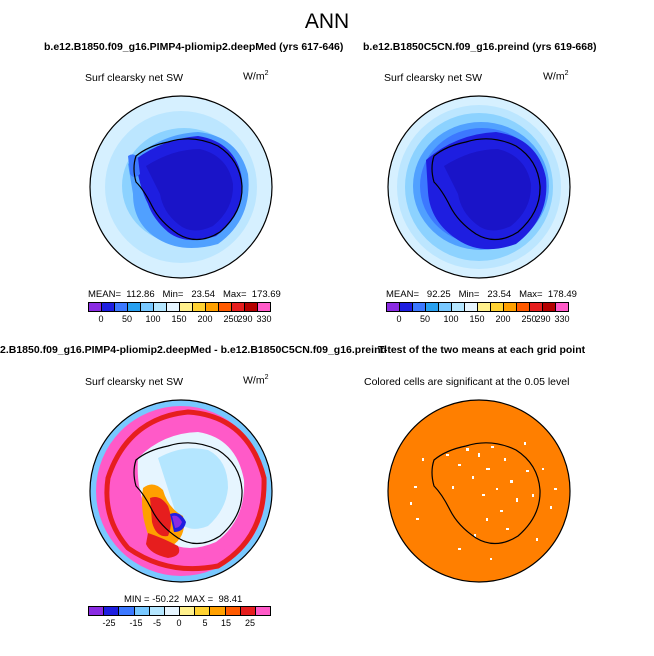 The image size is (654, 656). What do you see at coordinates (134, 78) in the screenshot?
I see `variable-label-top-left: Surf clearsky net SW` at bounding box center [134, 78].